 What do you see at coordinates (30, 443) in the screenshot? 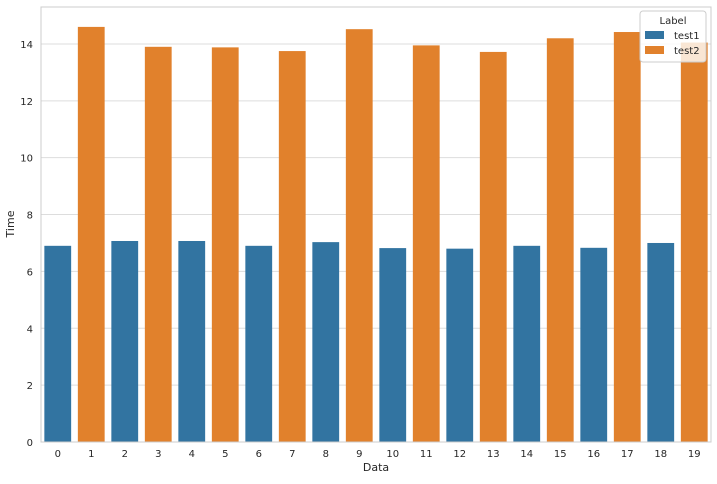
I see `y-tick-label: 0` at bounding box center [30, 443].